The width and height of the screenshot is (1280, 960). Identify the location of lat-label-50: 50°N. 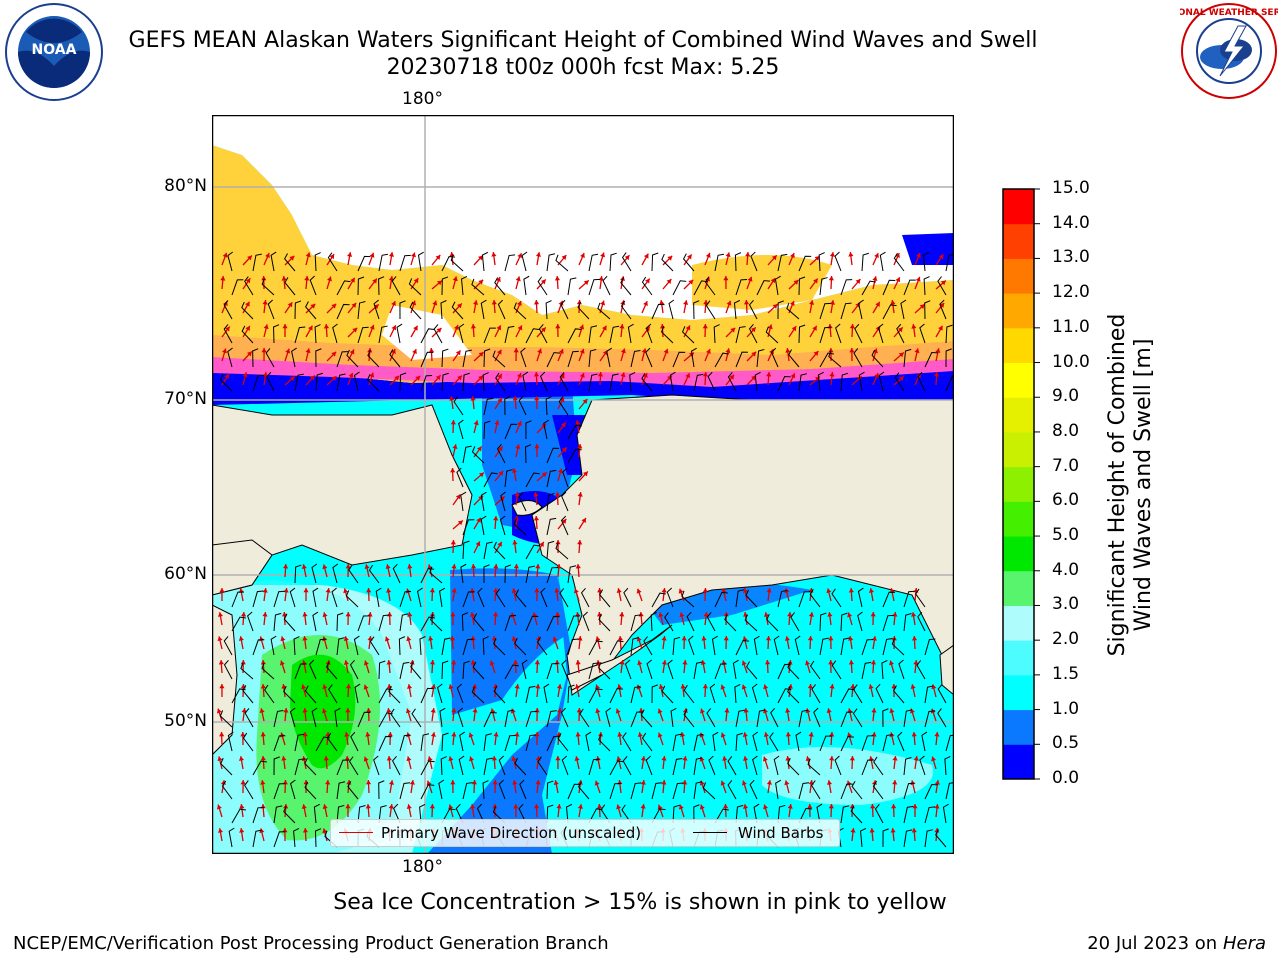
(185, 721).